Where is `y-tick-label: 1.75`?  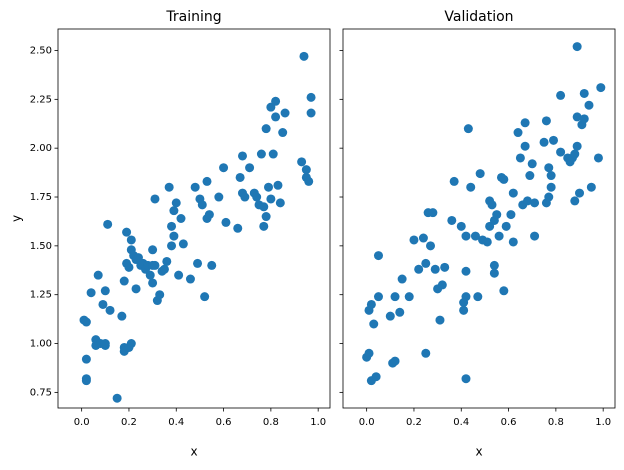 y-tick-label: 1.75 is located at coordinates (41, 197).